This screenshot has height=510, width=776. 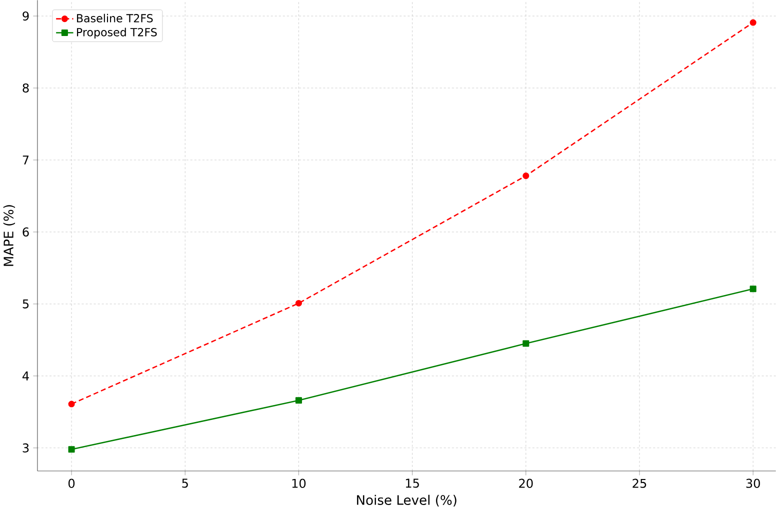 I want to click on x-tick-label: 15, so click(x=412, y=483).